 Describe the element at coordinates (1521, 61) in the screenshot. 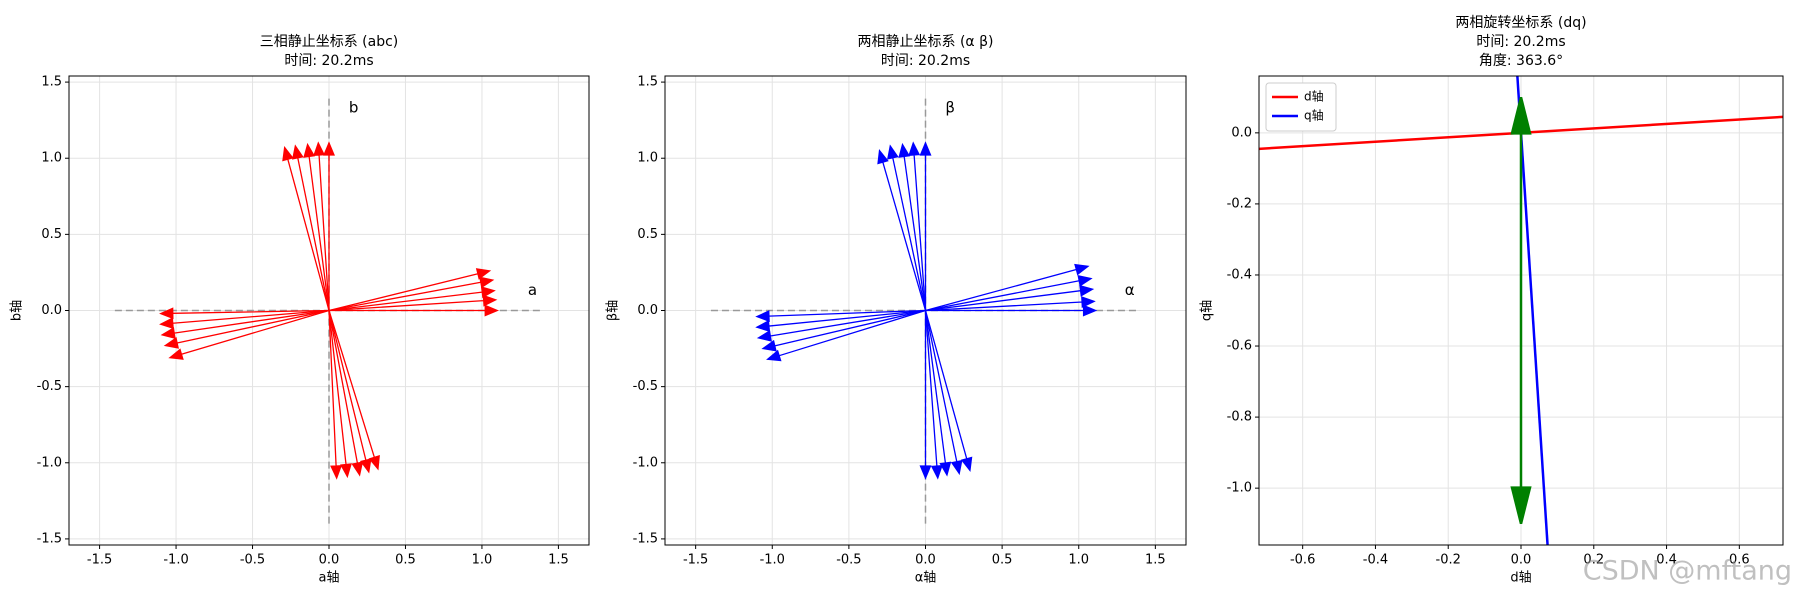

I see `chart-title: 角度: 363.6°` at that location.